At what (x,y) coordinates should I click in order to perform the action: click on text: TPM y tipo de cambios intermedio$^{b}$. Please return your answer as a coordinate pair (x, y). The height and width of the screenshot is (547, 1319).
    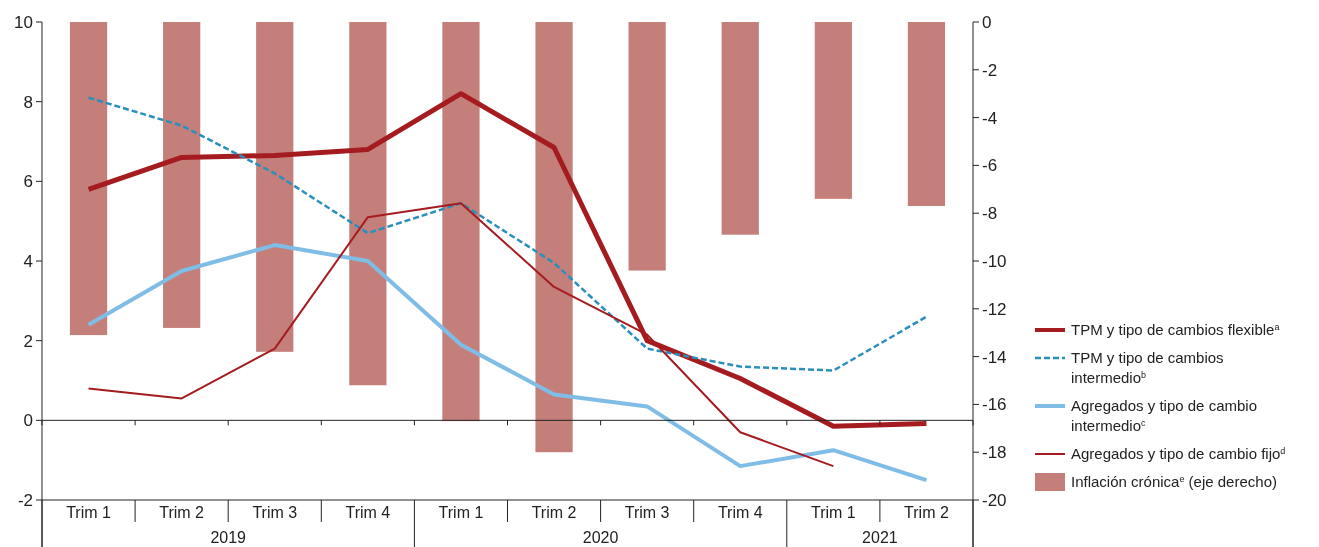
    Looking at the image, I should click on (1147, 367).